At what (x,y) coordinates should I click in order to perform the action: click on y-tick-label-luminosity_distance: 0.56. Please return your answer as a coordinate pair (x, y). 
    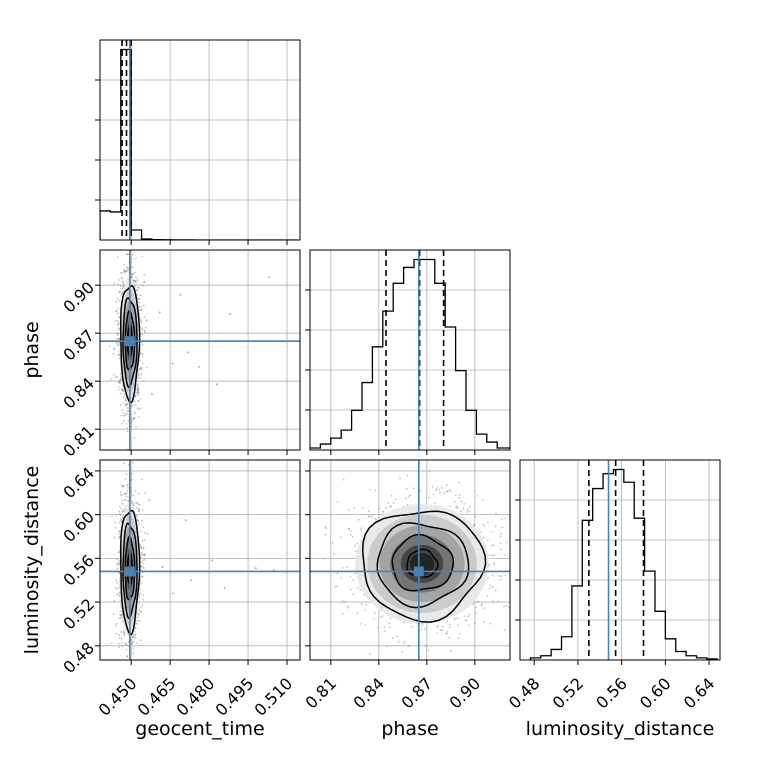
    Looking at the image, I should click on (78, 570).